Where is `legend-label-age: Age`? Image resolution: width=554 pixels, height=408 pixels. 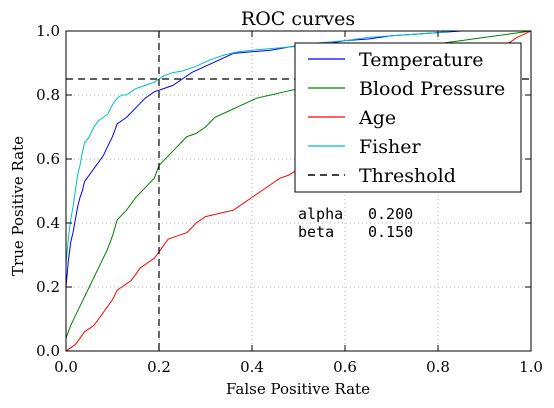
legend-label-age: Age is located at coordinates (377, 118).